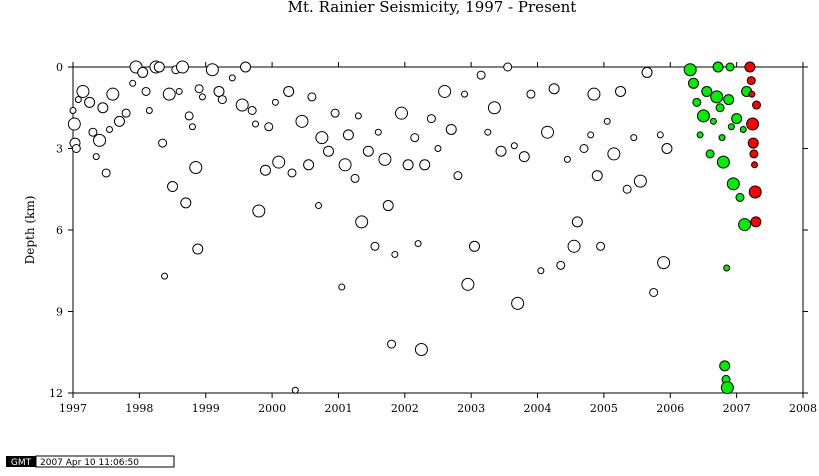  Describe the element at coordinates (471, 408) in the screenshot. I see `x-tick-label: 2003` at that location.